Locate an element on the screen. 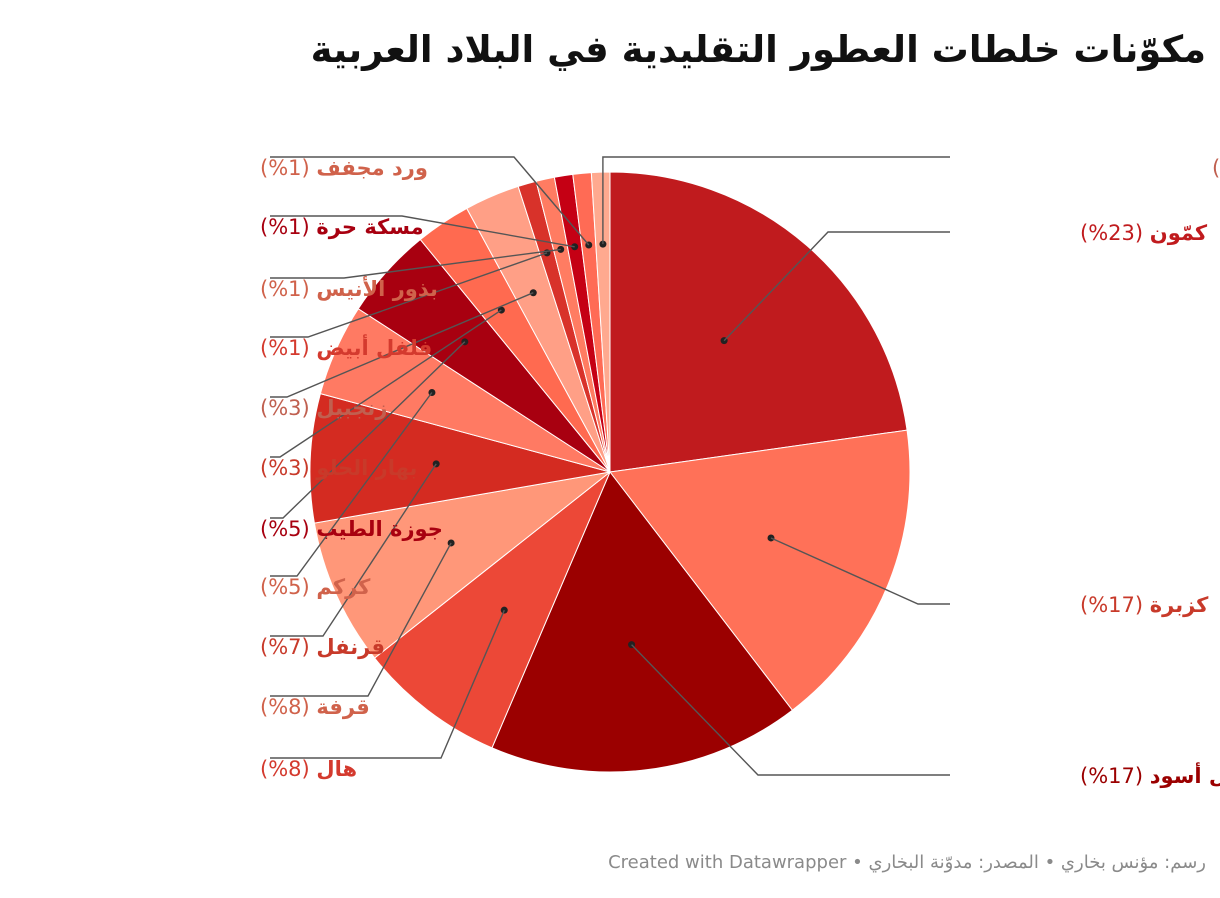 The width and height of the screenshot is (1220, 898). slice-label-name: بهار الحلو is located at coordinates (366, 468).